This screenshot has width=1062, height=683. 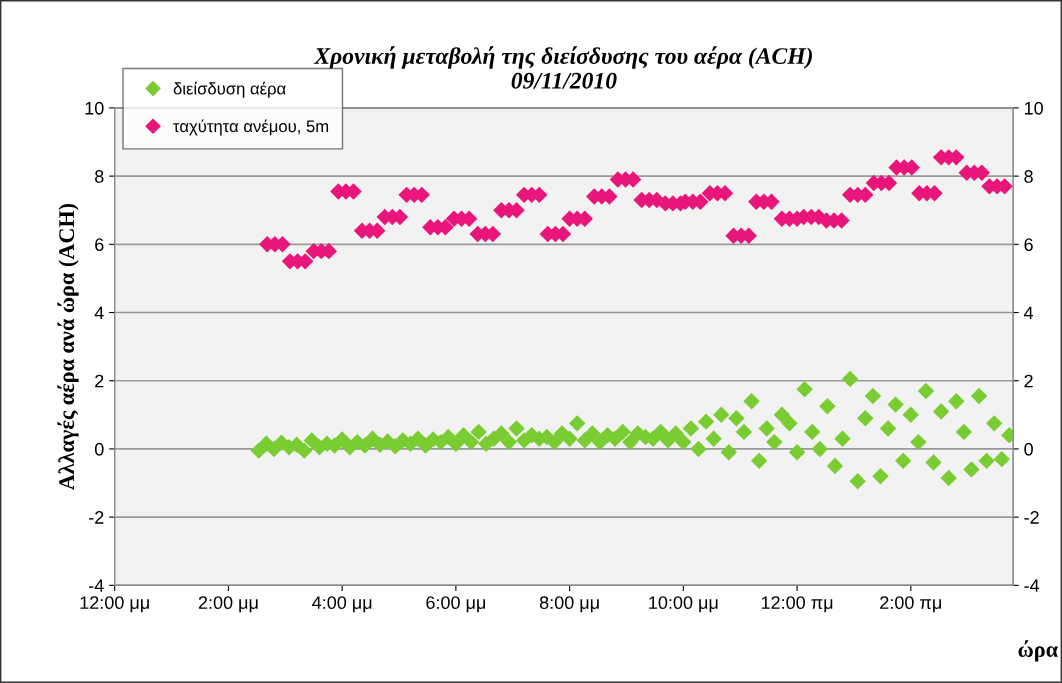 What do you see at coordinates (1033, 108) in the screenshot?
I see `y2-tick-label: 10` at bounding box center [1033, 108].